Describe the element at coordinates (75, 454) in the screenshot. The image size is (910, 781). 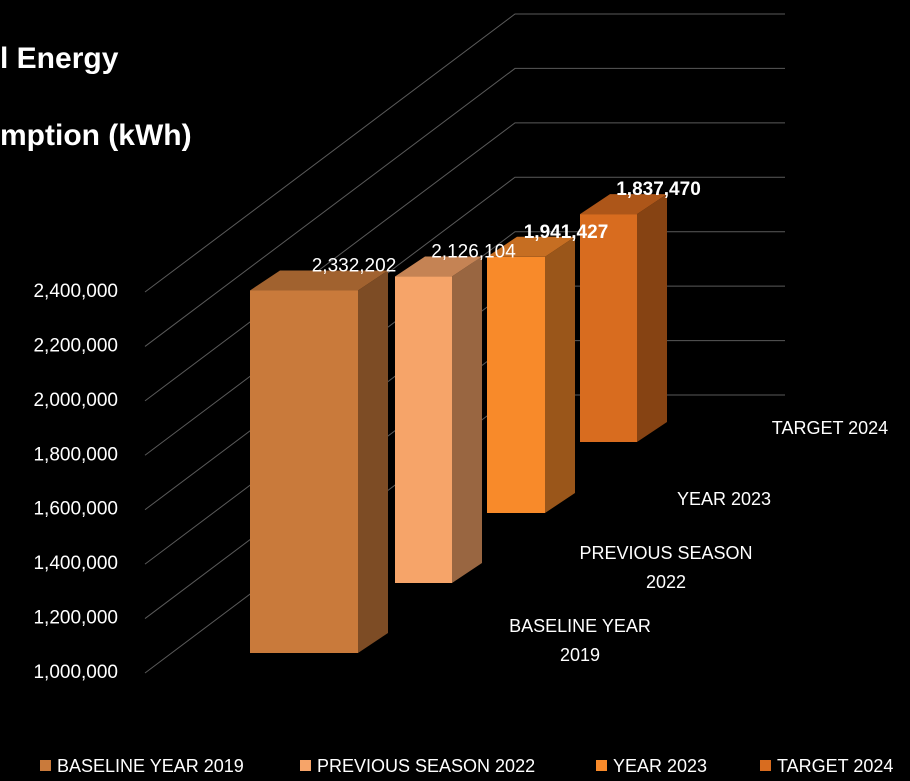
I see `y-tick-label: 1,800,000` at that location.